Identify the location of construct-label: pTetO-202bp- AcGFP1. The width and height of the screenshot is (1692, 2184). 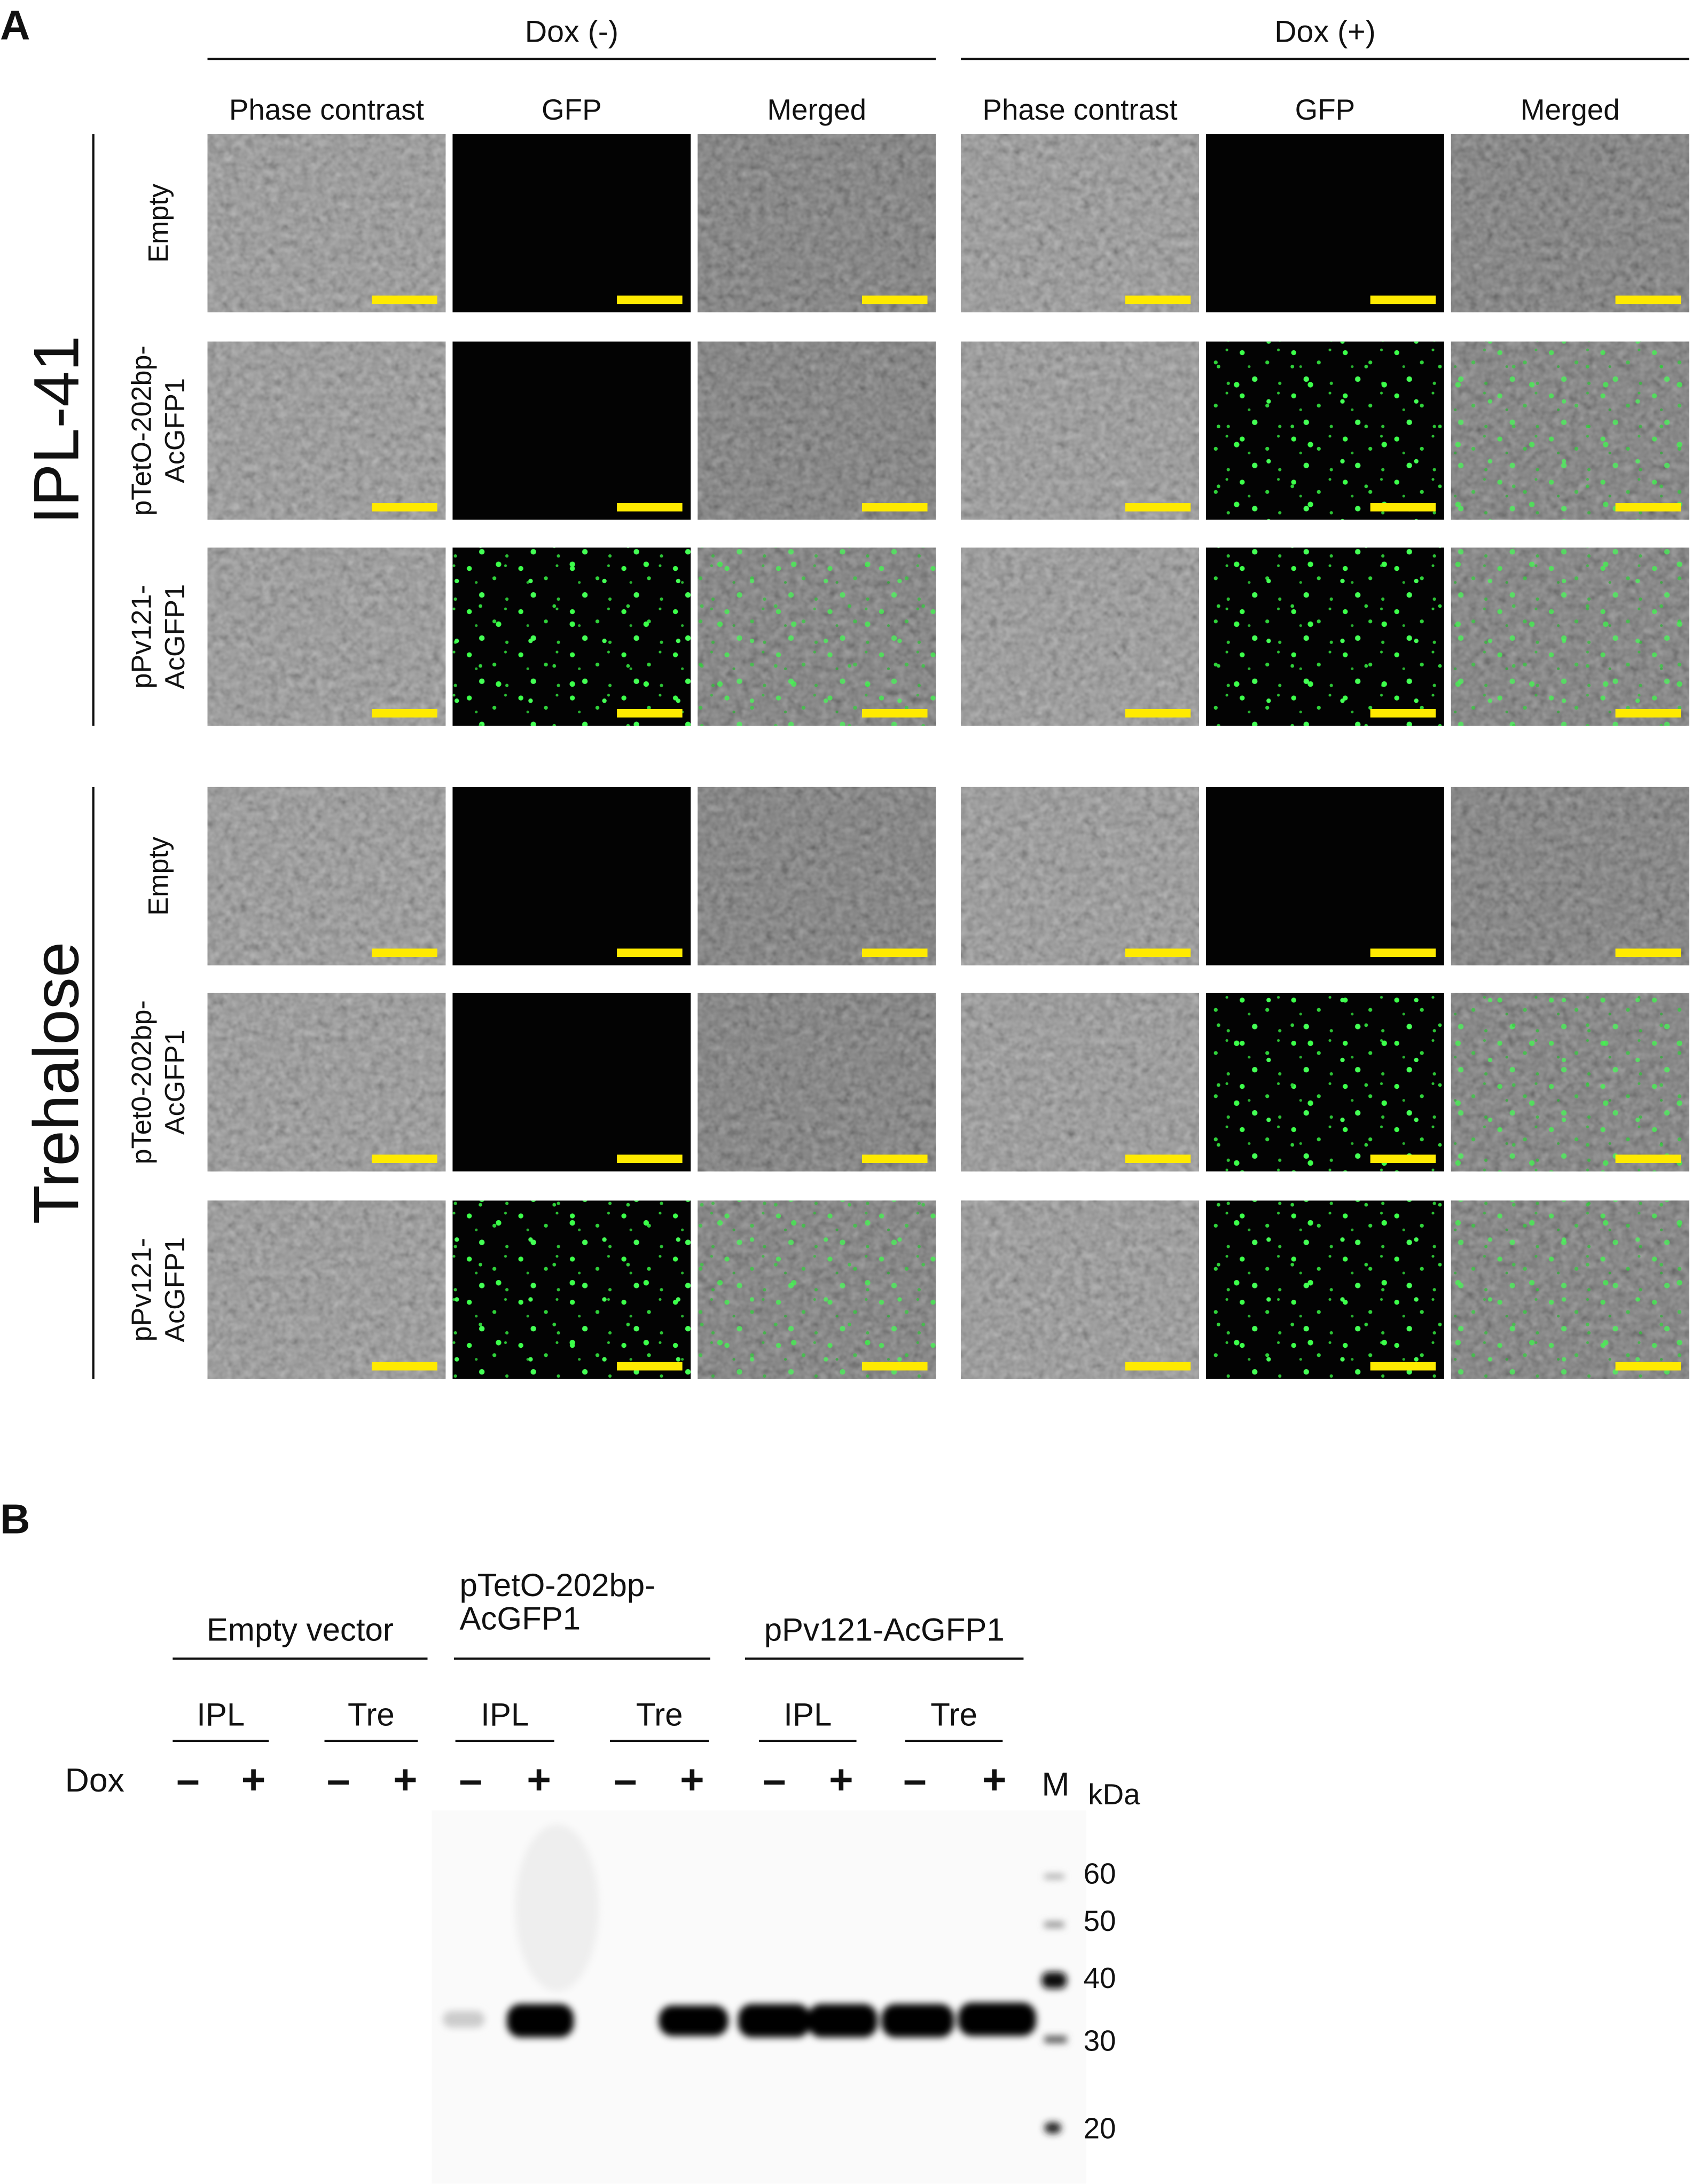
(158, 430).